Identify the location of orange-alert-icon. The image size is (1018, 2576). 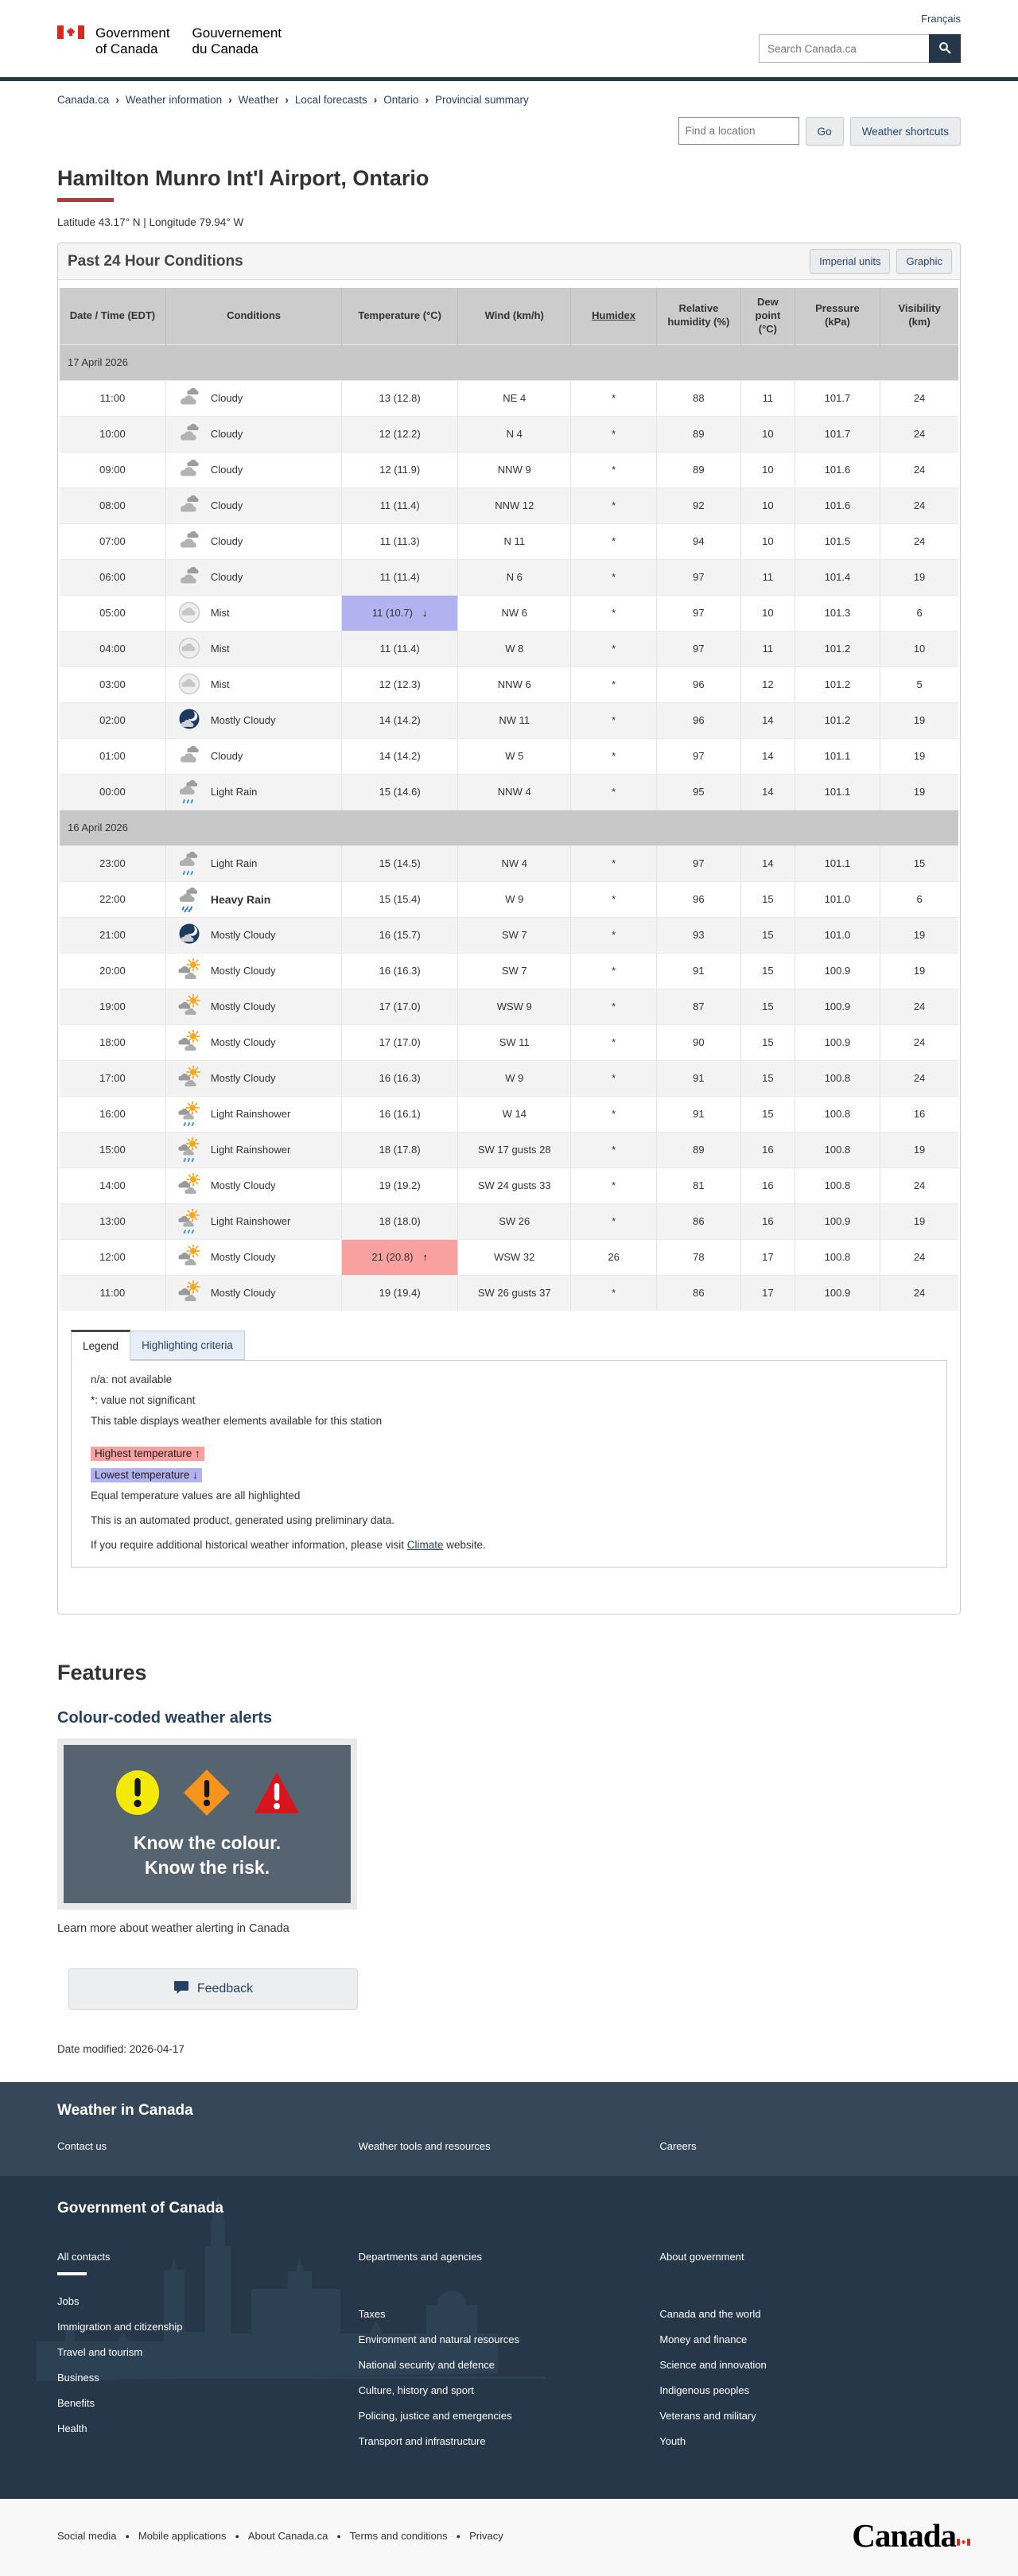
(206, 1794).